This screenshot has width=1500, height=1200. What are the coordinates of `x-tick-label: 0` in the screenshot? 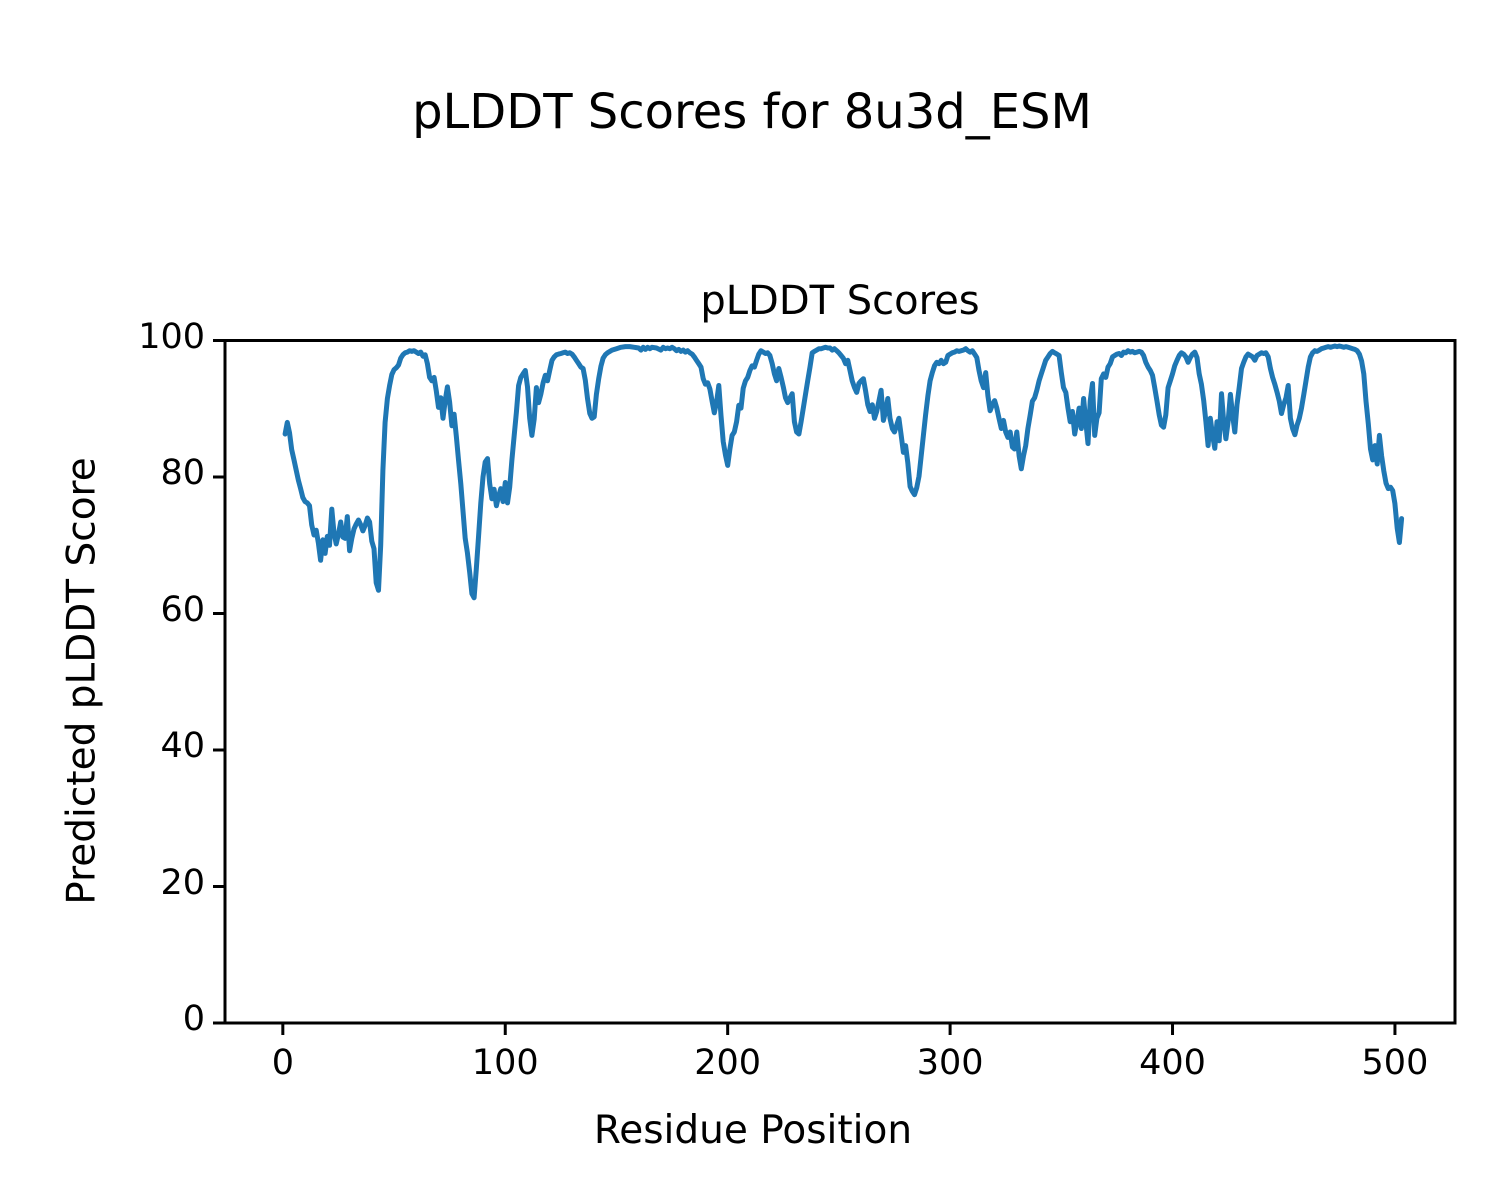 It's located at (282, 1063).